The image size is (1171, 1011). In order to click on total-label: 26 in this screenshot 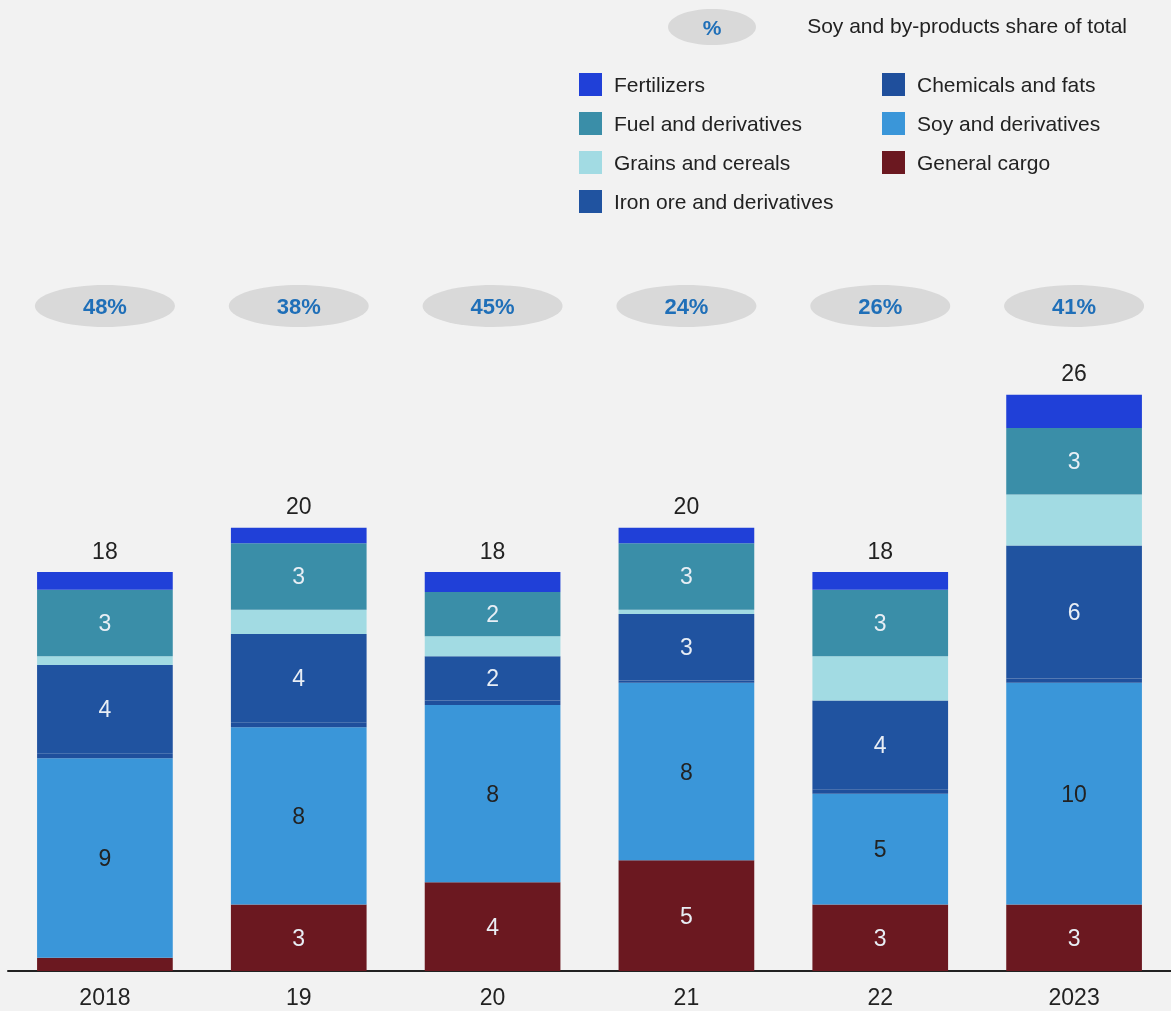, I will do `click(1074, 373)`.